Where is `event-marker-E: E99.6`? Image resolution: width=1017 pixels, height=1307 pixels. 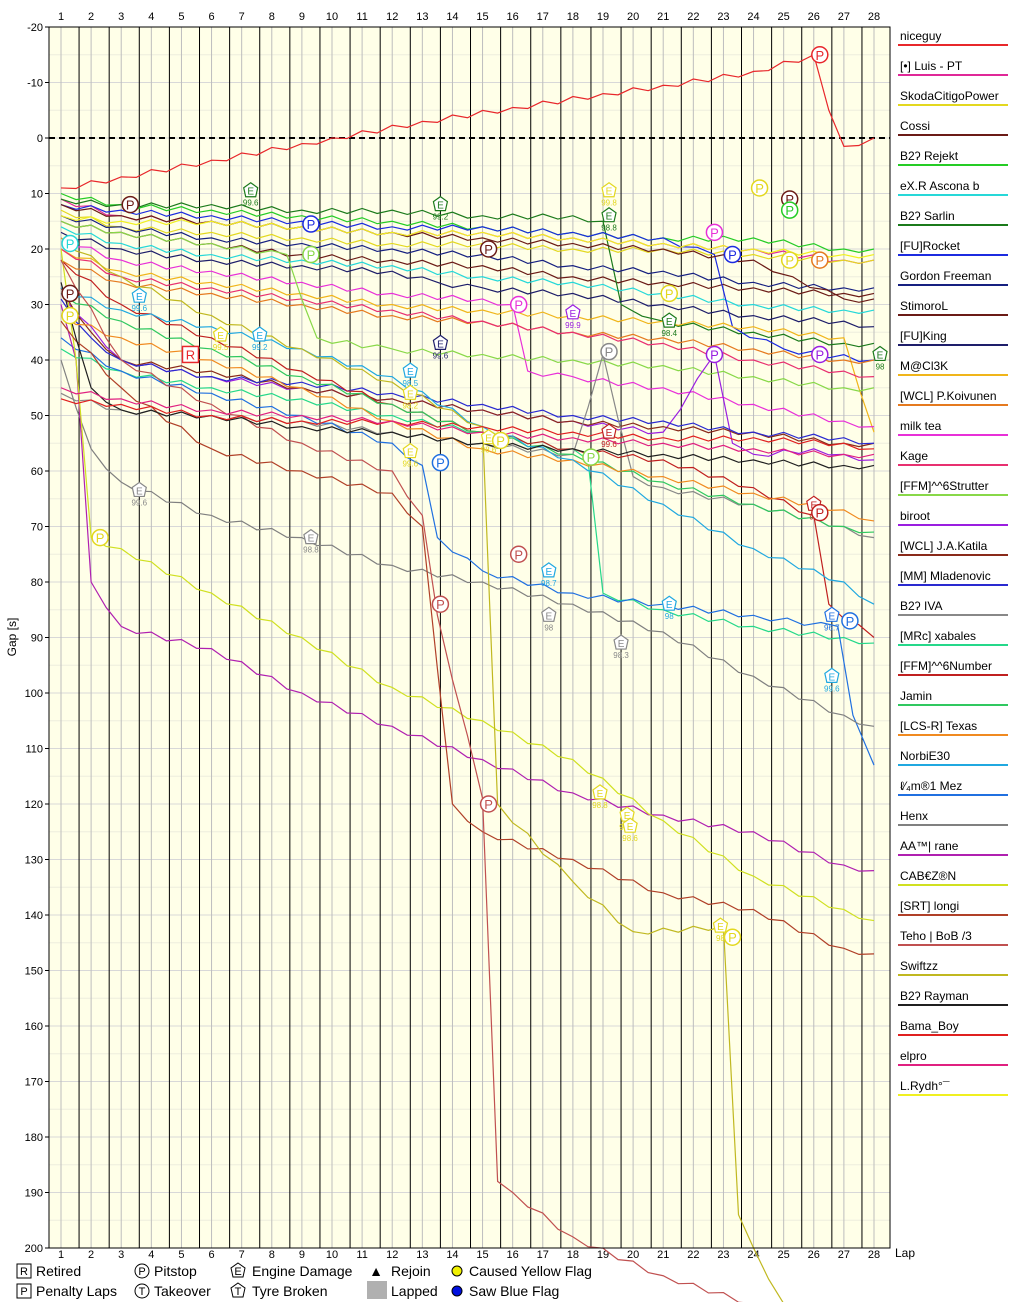
event-marker-E: E99.6 is located at coordinates (441, 347).